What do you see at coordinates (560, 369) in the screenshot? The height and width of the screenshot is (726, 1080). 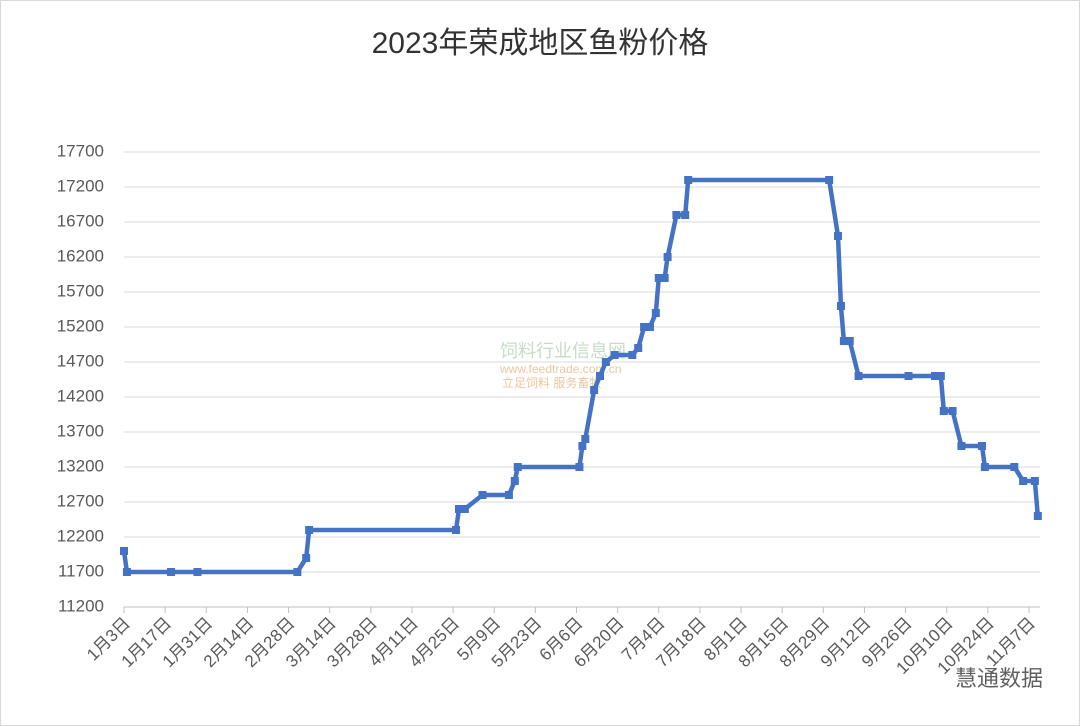 I see `watermark: www.feedtrade.com.cn` at bounding box center [560, 369].